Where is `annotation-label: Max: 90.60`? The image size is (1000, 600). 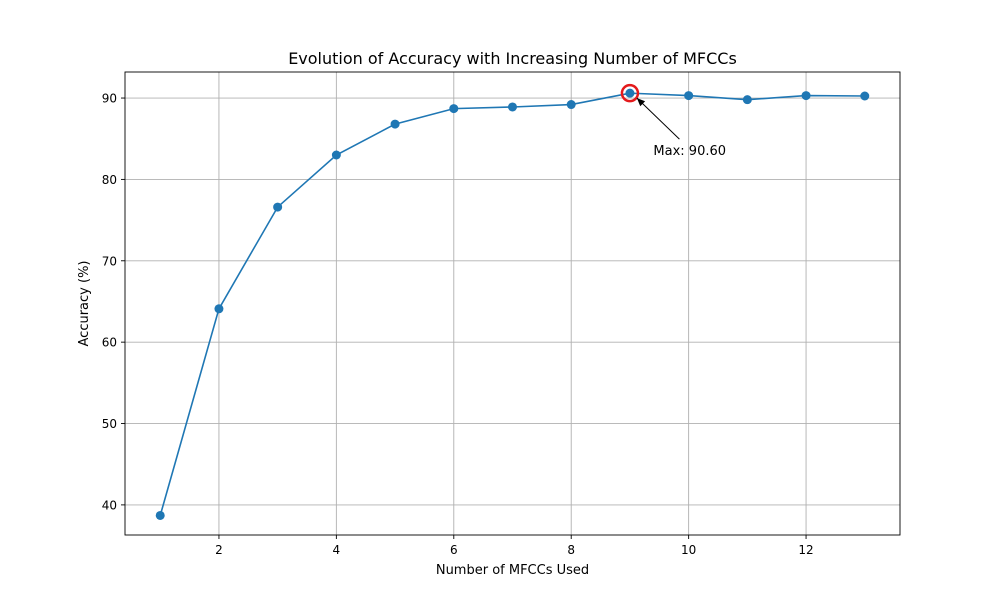 annotation-label: Max: 90.60 is located at coordinates (689, 151).